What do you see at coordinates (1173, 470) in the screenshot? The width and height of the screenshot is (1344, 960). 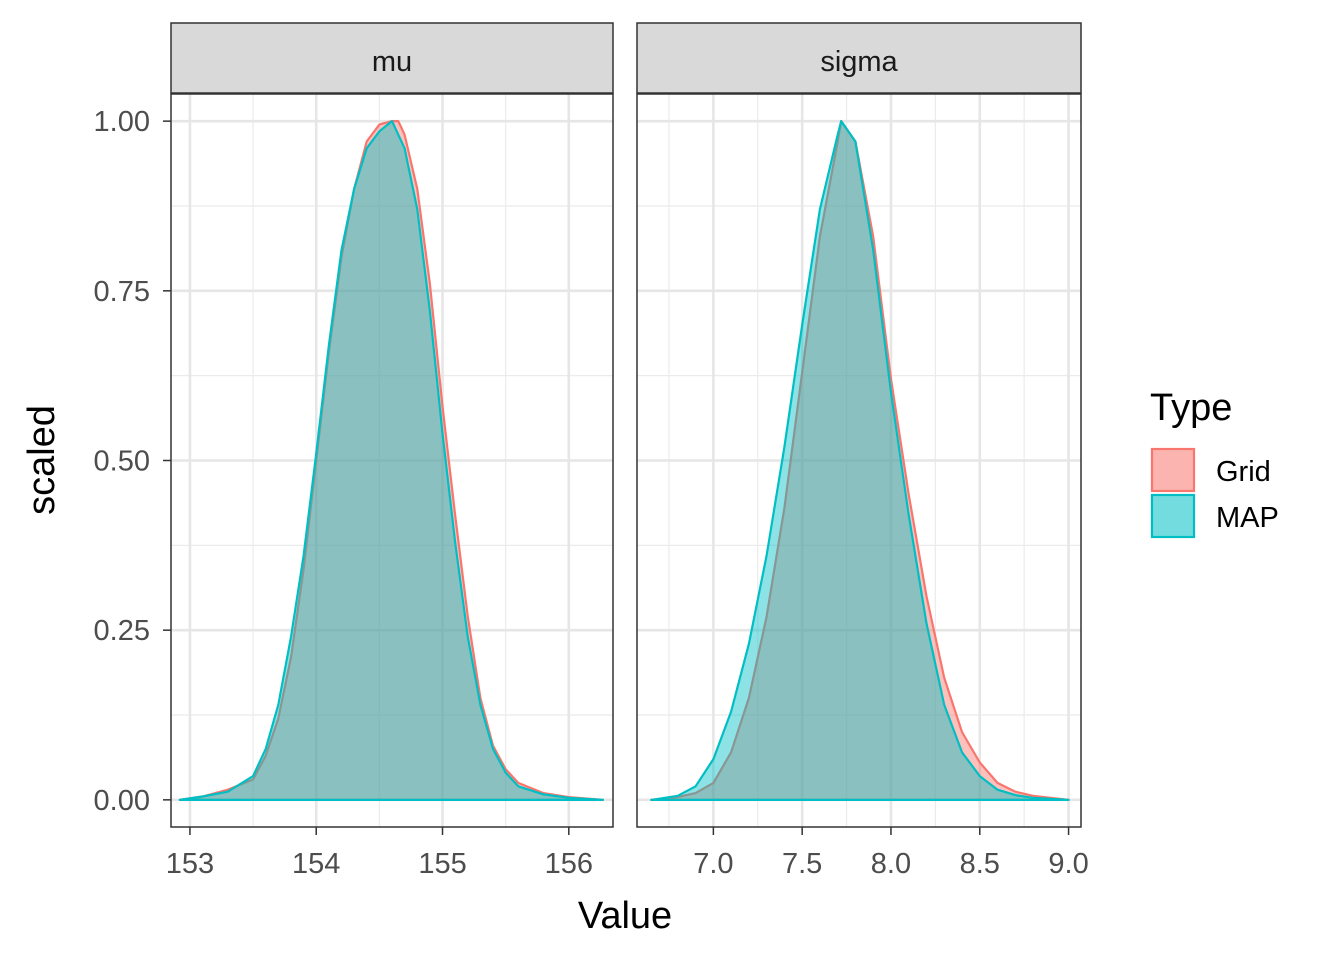 I see `legend-key-grid` at bounding box center [1173, 470].